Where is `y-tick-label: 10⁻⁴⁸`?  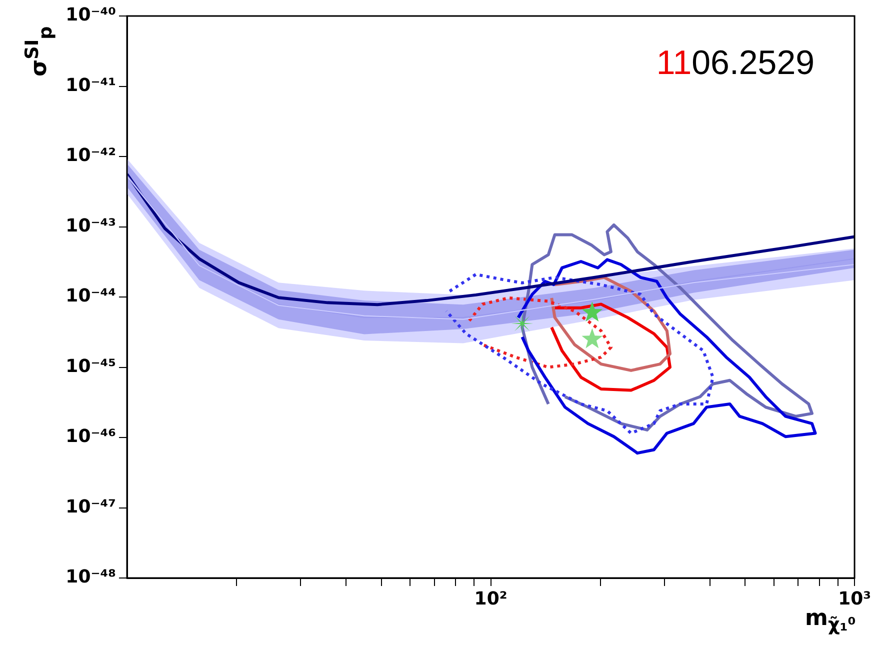
y-tick-label: 10⁻⁴⁸ is located at coordinates (91, 577).